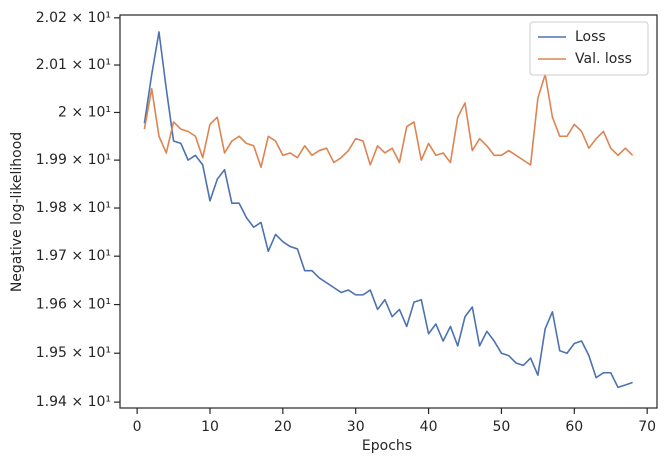 This screenshot has height=465, width=666. Describe the element at coordinates (387, 446) in the screenshot. I see `x-axis-label: Epochs` at that location.